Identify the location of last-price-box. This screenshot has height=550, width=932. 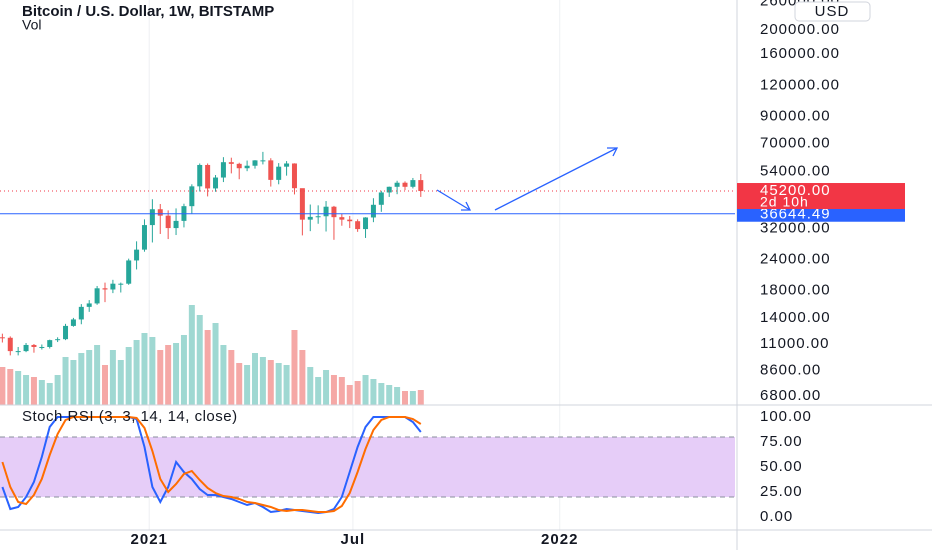
(821, 196).